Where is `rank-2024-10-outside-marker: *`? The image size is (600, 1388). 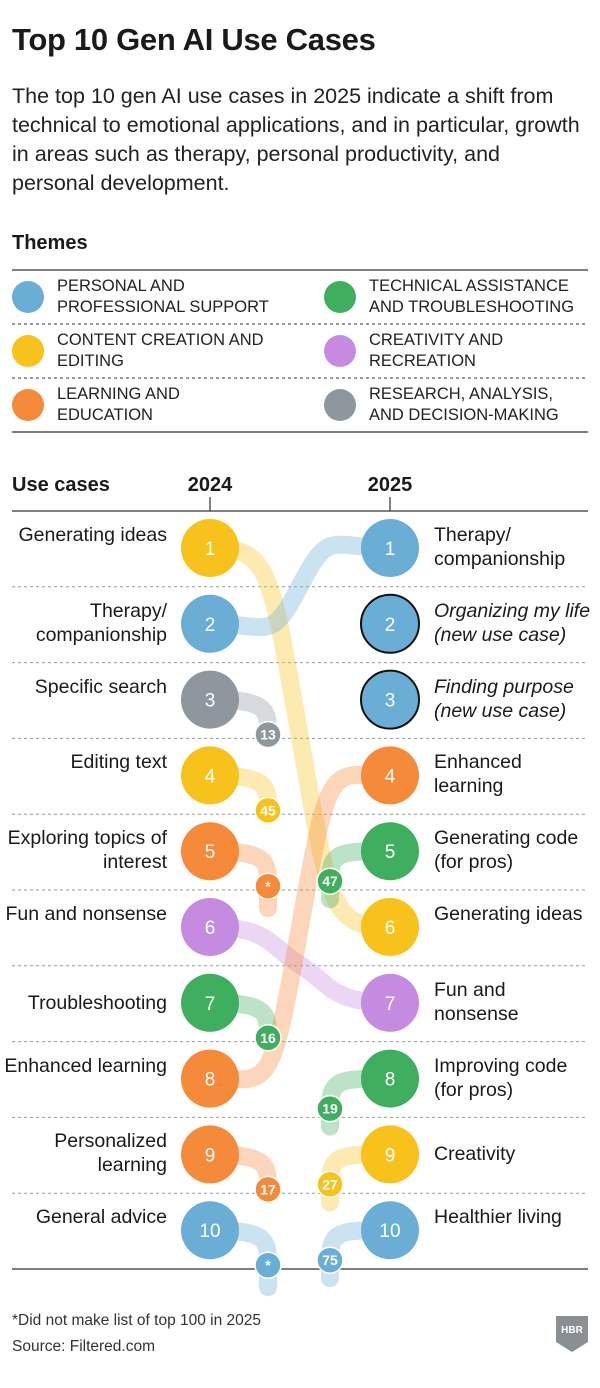 rank-2024-10-outside-marker: * is located at coordinates (268, 1265).